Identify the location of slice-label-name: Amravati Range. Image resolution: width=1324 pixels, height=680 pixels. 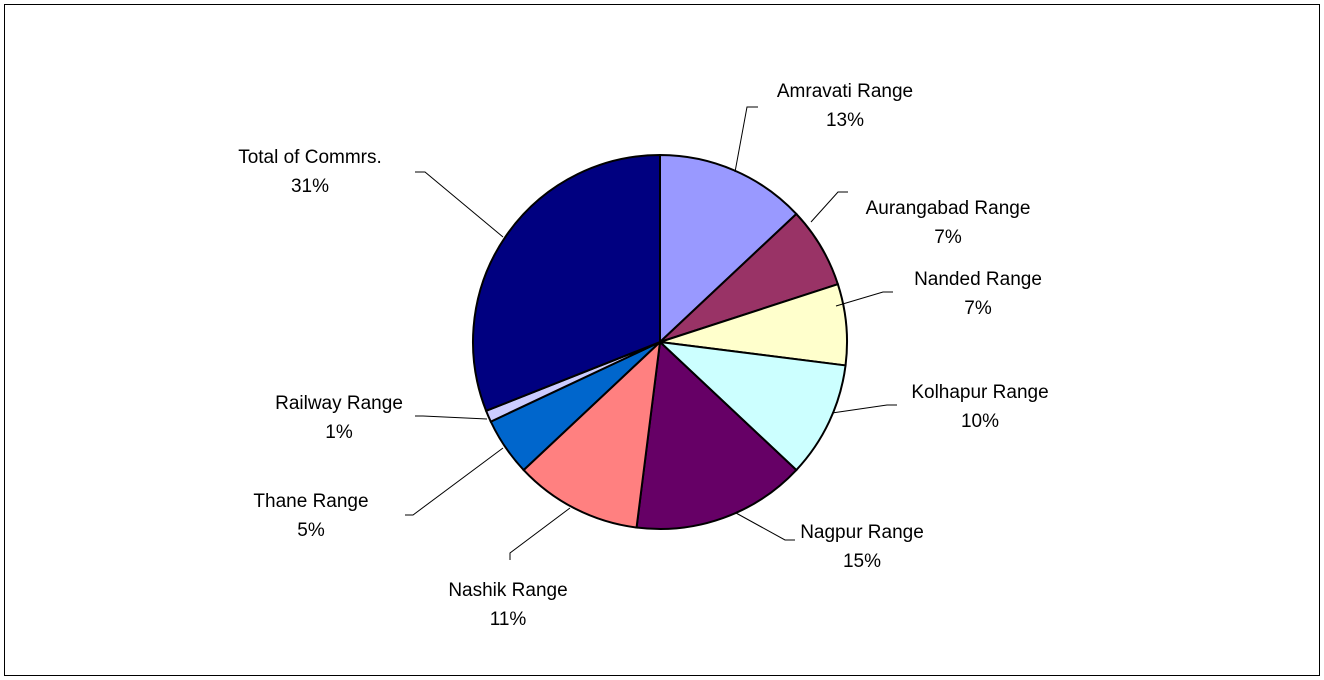
(845, 91).